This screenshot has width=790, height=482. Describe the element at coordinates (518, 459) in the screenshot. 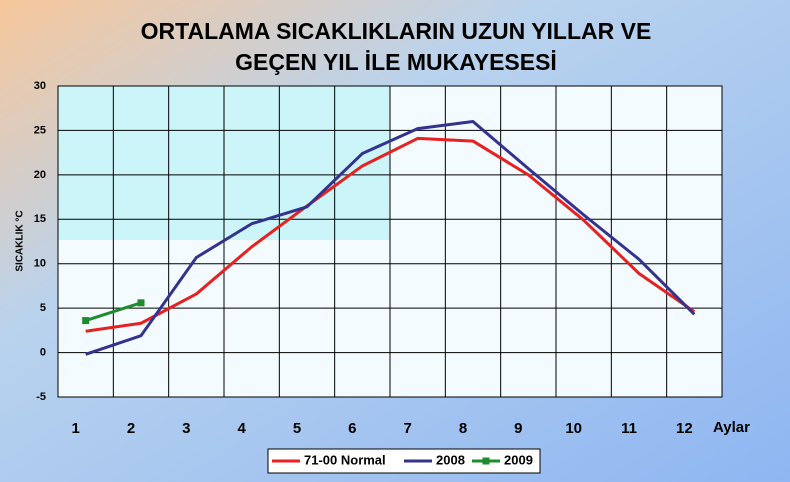

I see `legend-label: 2009` at that location.